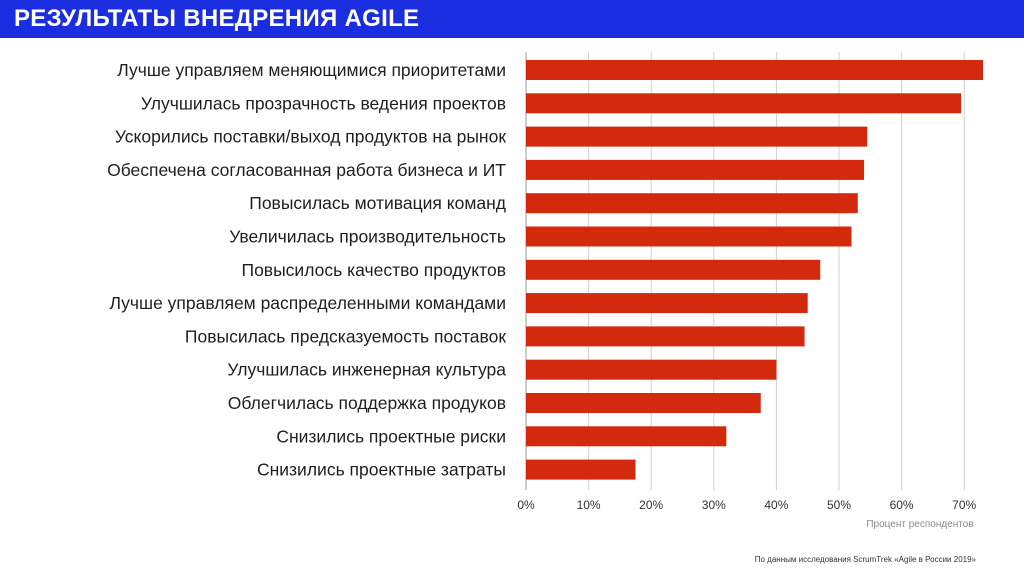 The image size is (1024, 576). Describe the element at coordinates (311, 70) in the screenshot. I see `category-label: Лучше управляем меняющимися приоритетами` at that location.